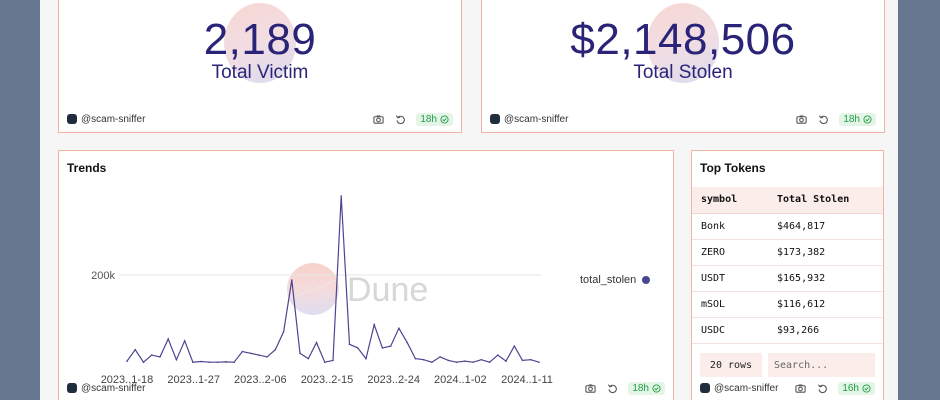  Describe the element at coordinates (260, 66) in the screenshot. I see `total-victim-card: 2,189 Total Victim @scam-sniffer 18h` at that location.